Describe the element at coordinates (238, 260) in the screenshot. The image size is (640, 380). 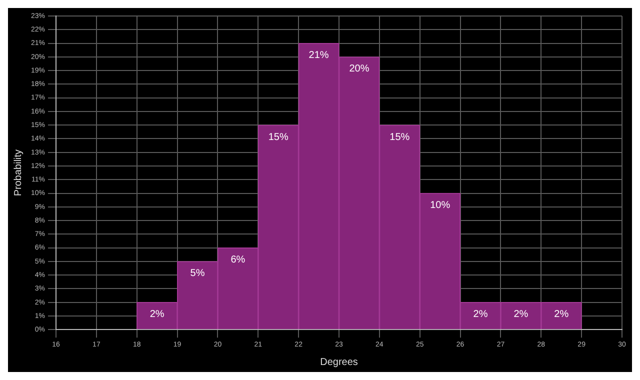
I see `data-label: 6%` at that location.